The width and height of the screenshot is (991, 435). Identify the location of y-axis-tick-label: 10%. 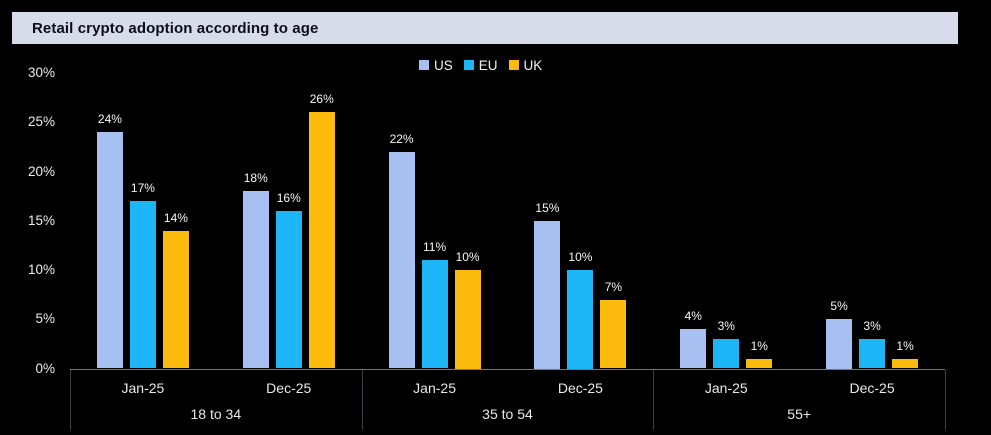
(41, 269).